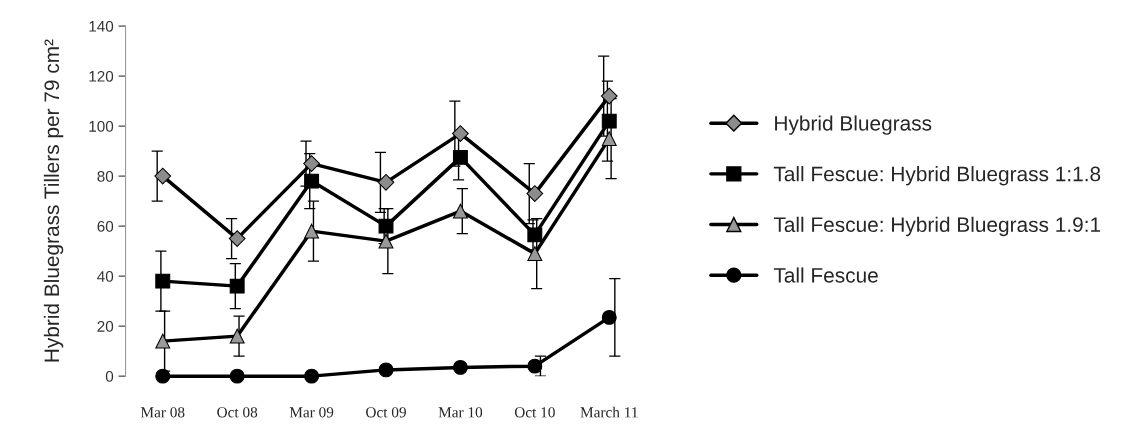 This screenshot has height=442, width=1121. I want to click on x-tick-label: Mar 09, so click(311, 412).